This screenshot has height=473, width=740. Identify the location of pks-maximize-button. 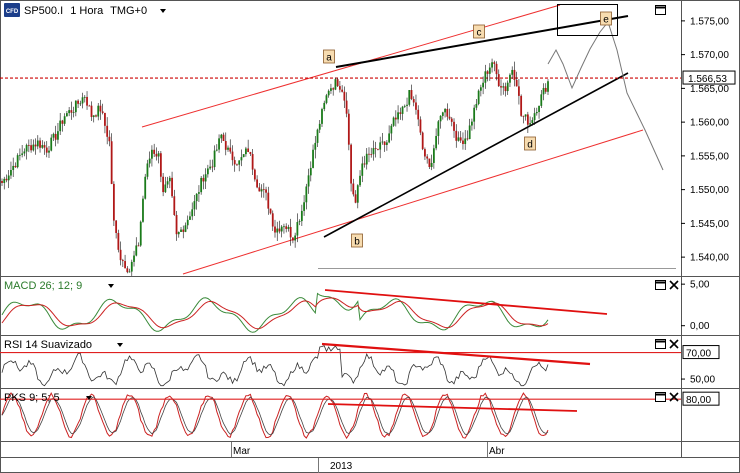
(660, 397).